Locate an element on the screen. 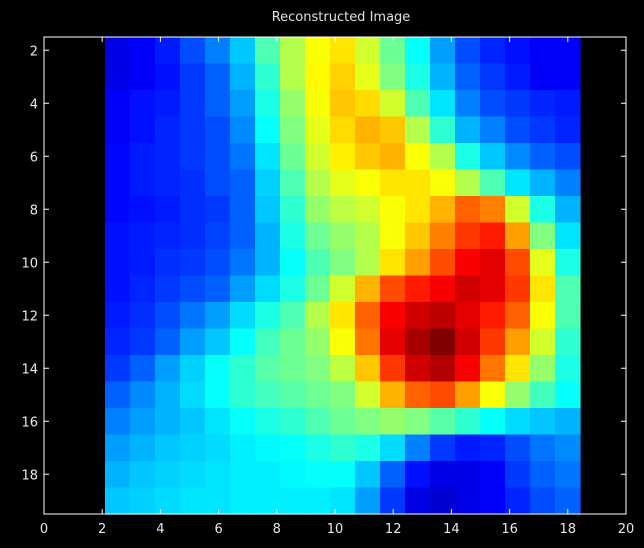 This screenshot has width=644, height=548. x-tick-label: 8 is located at coordinates (277, 529).